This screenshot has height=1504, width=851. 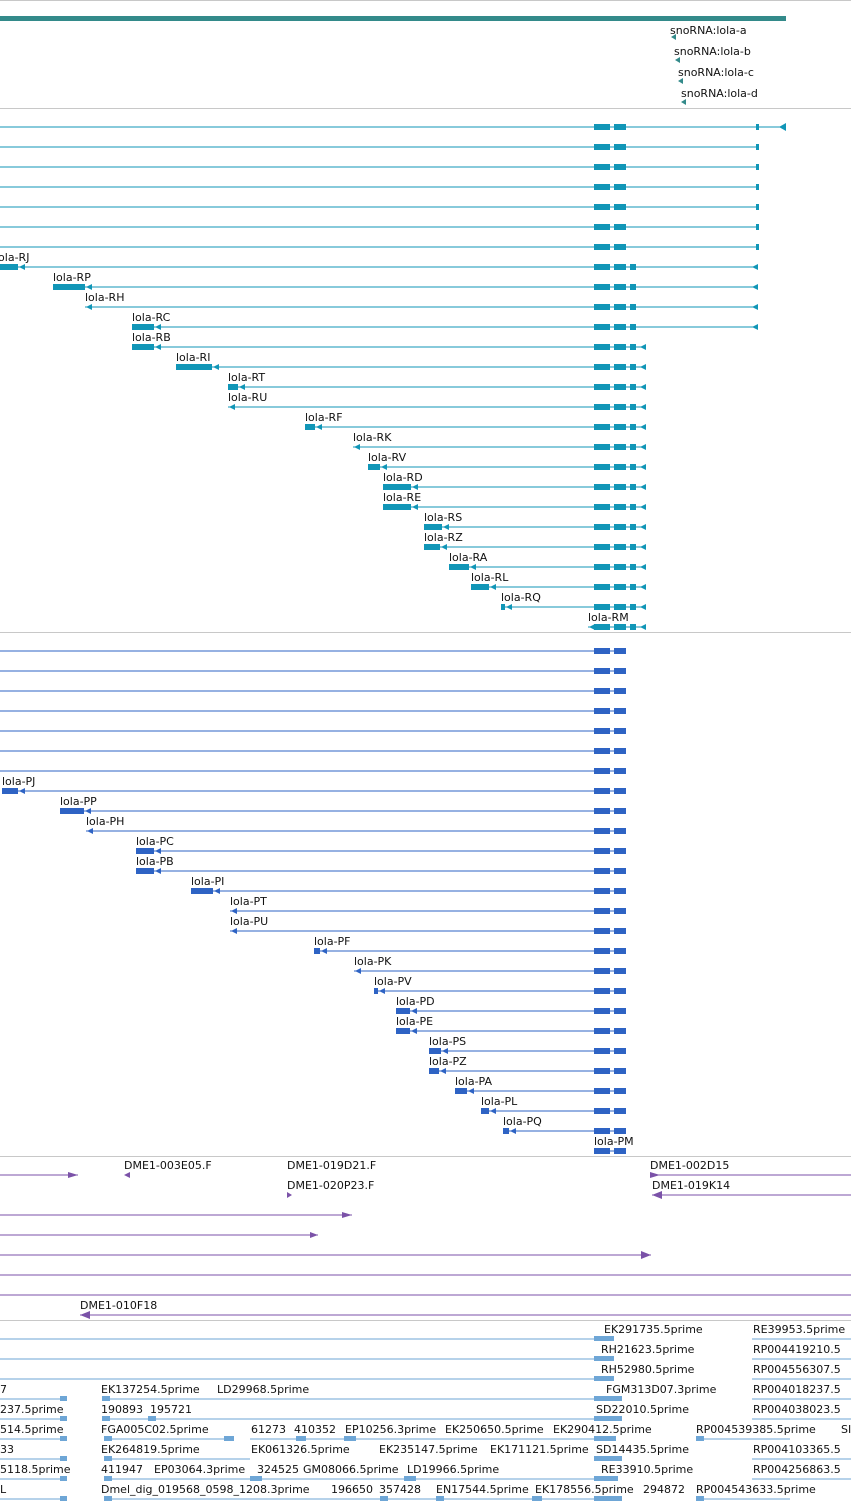 I want to click on est-label: RE33910.5prime, so click(x=647, y=1469).